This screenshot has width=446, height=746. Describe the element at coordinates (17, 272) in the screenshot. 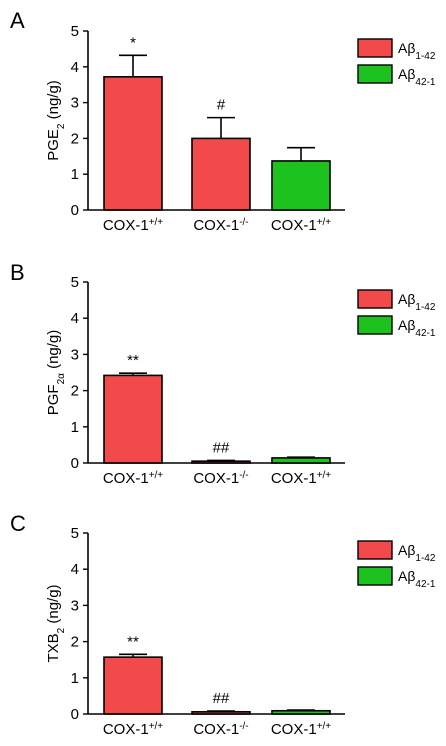

I see `panel-label: B` at that location.